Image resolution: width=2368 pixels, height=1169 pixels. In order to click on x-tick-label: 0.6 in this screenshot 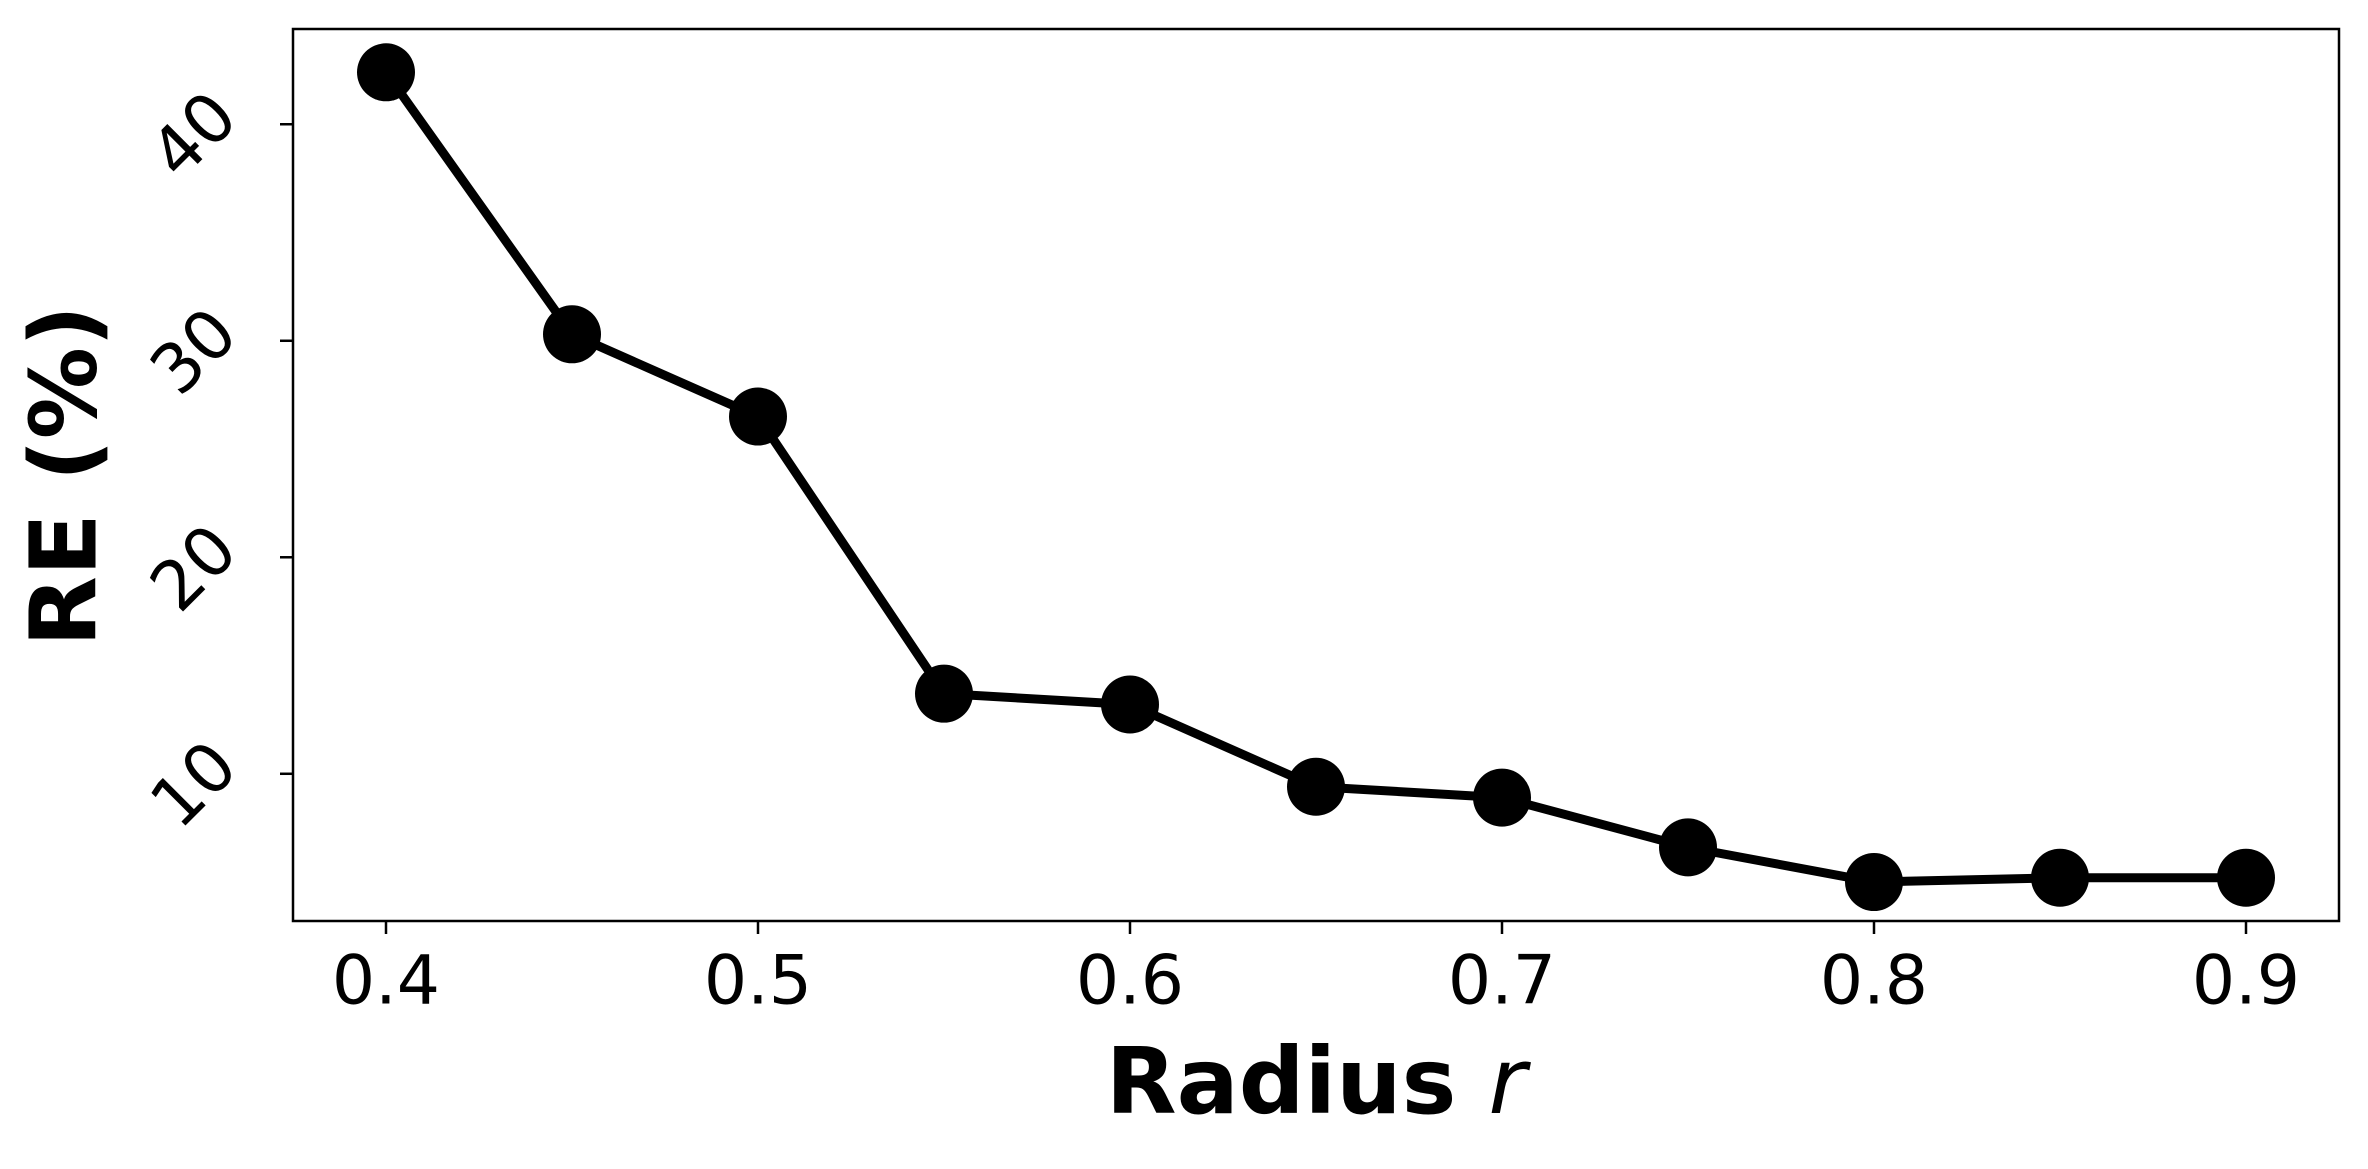, I will do `click(1130, 981)`.